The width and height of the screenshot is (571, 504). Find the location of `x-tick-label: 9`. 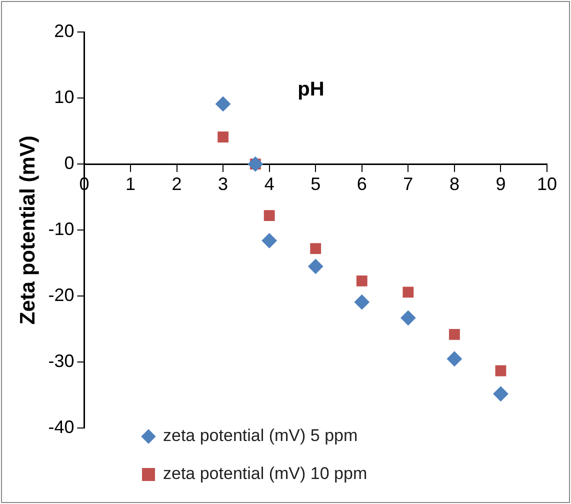

x-tick-label: 9 is located at coordinates (501, 184).